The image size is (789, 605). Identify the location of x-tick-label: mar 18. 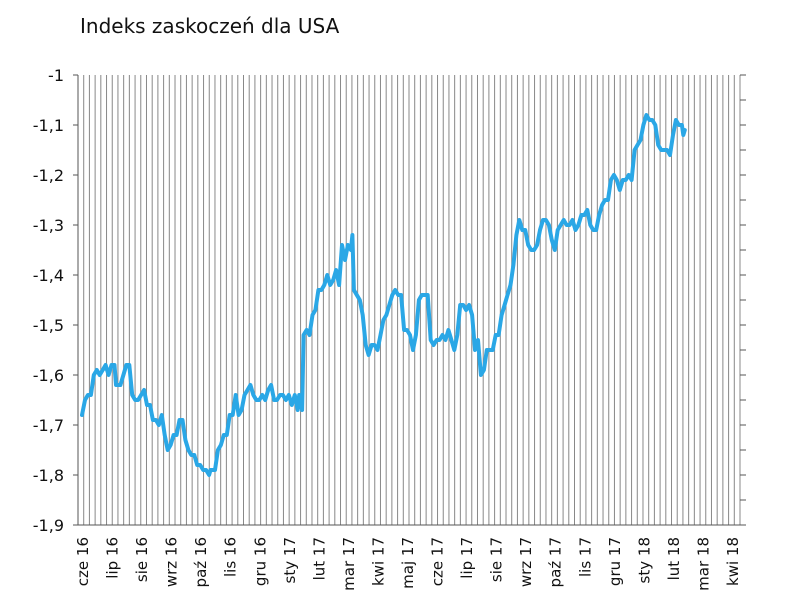
(703, 564).